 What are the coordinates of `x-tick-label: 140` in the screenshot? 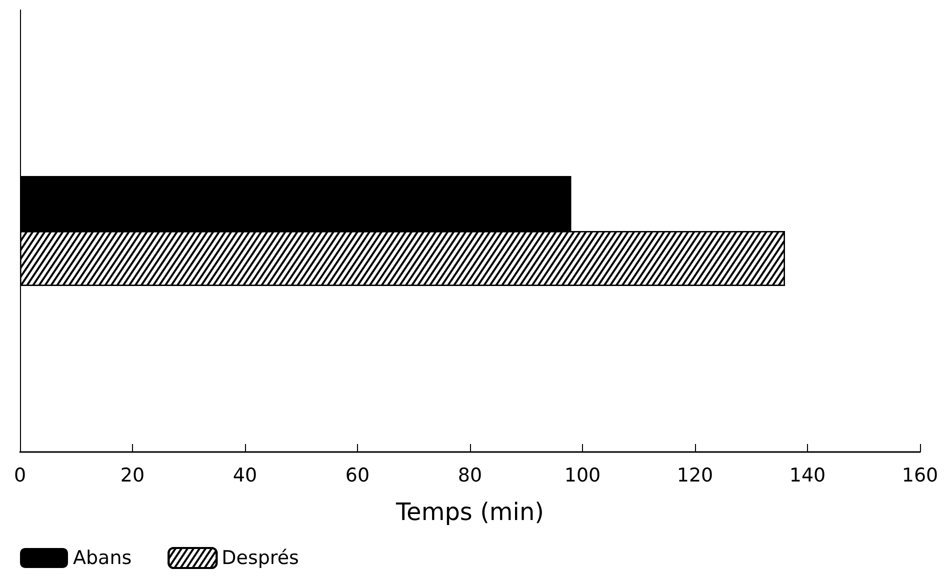 It's located at (807, 475).